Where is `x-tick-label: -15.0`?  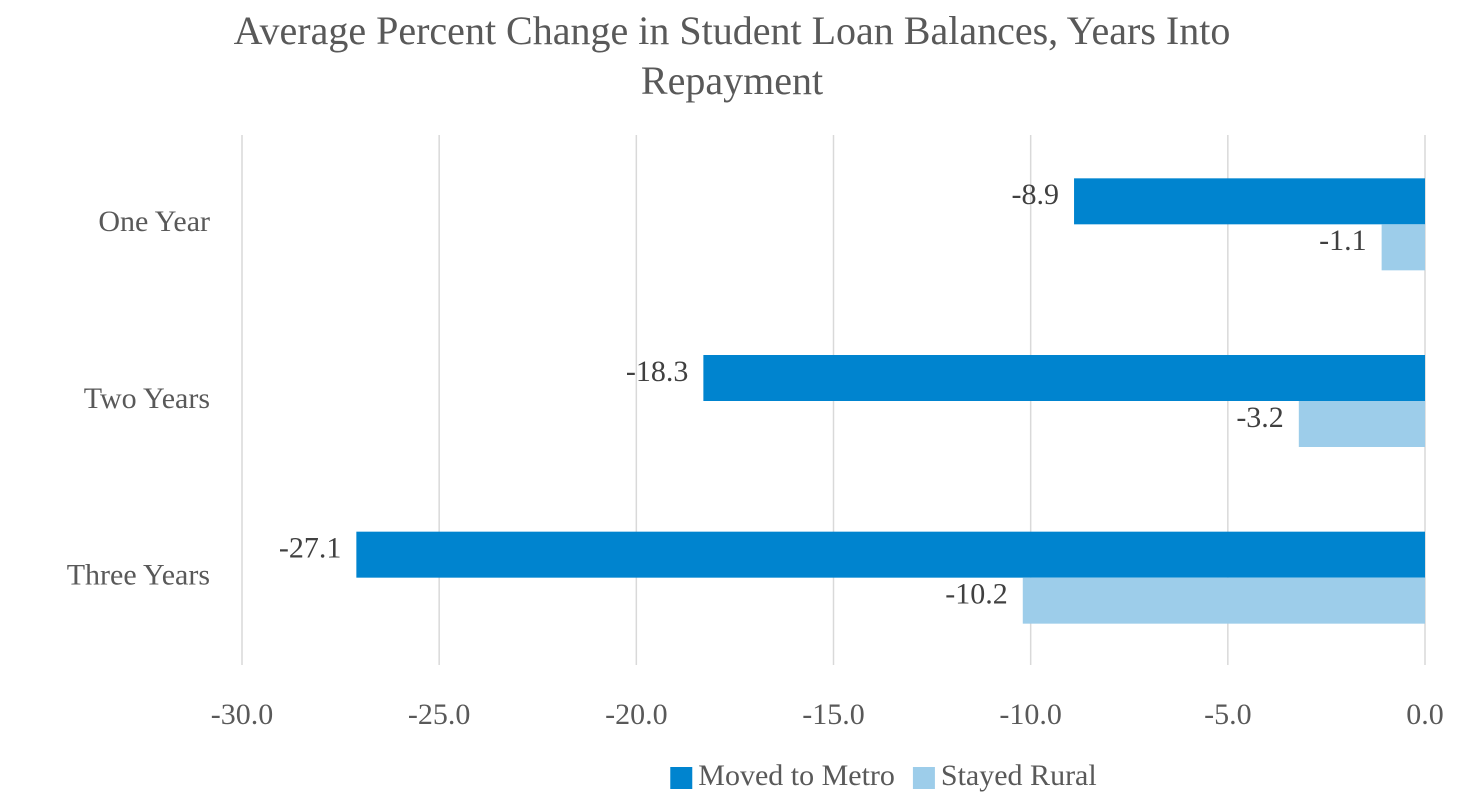 x-tick-label: -15.0 is located at coordinates (833, 714).